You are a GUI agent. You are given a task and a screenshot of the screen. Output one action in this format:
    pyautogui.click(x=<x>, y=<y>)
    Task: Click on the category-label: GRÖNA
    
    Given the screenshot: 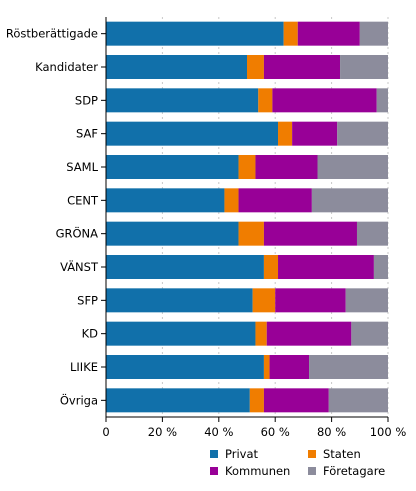 What is the action you would take?
    pyautogui.click(x=77, y=233)
    